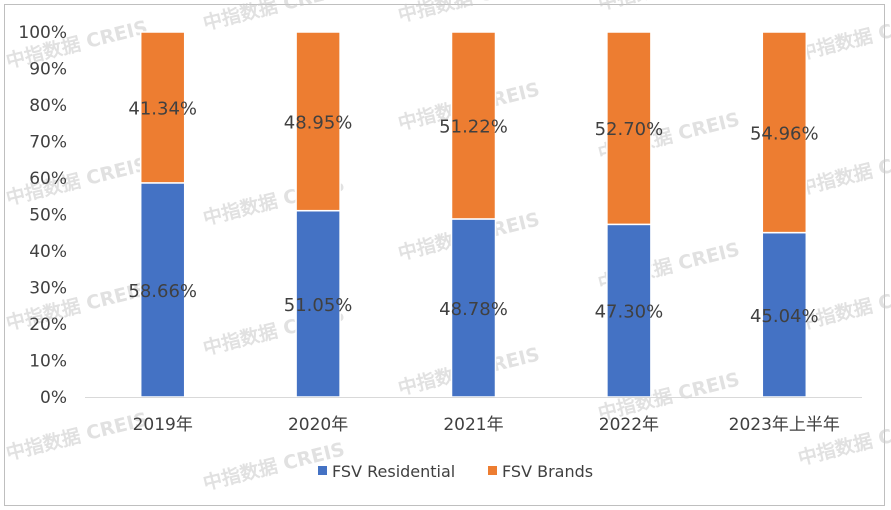 This screenshot has height=510, width=891. Describe the element at coordinates (48, 289) in the screenshot. I see `y-tick-label: 30%` at that location.